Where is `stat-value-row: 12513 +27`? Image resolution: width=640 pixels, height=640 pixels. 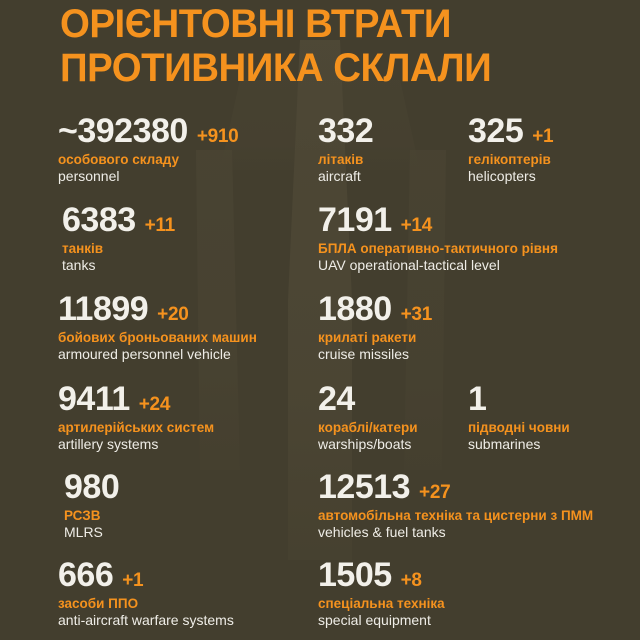
stat-value-row: 12513 +27 is located at coordinates (455, 487).